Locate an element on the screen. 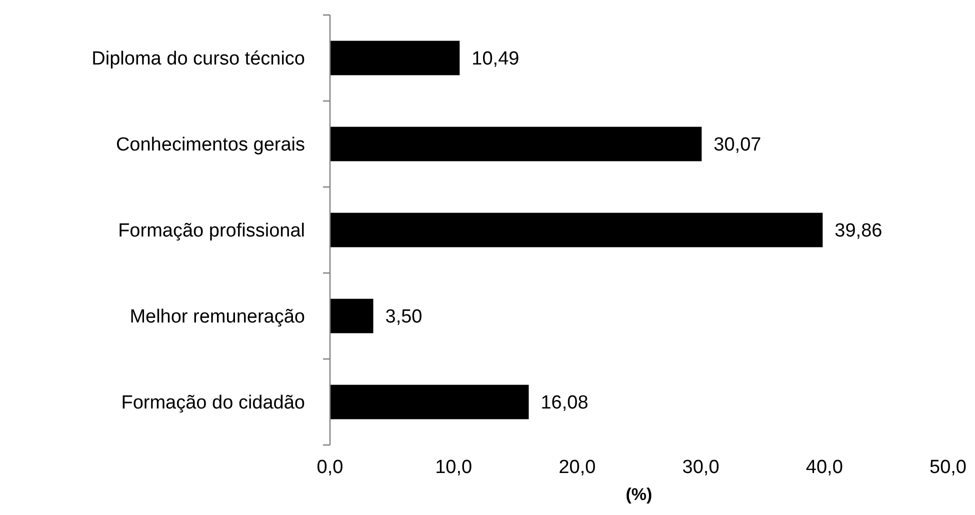 This screenshot has height=515, width=975. data-label: 3,50 is located at coordinates (403, 317).